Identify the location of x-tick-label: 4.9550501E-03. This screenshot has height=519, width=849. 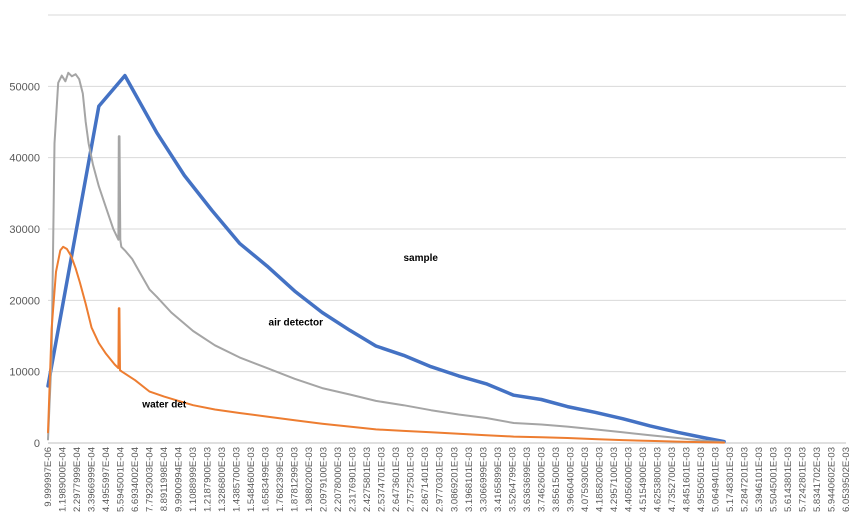
(701, 479).